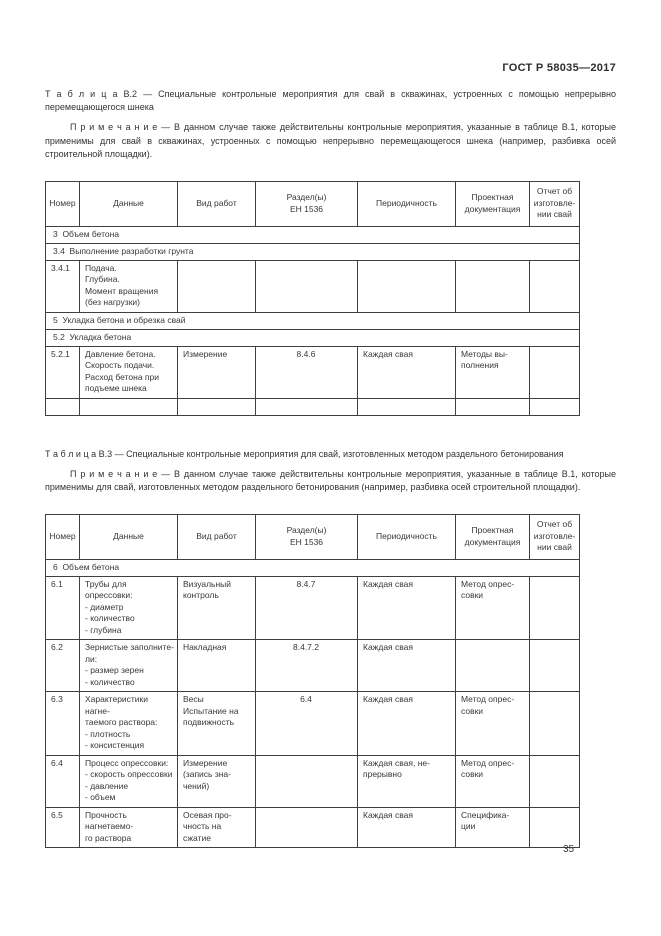 The width and height of the screenshot is (661, 936). What do you see at coordinates (312, 567) in the screenshot?
I see `section-row: 6 Объем бетона` at bounding box center [312, 567].